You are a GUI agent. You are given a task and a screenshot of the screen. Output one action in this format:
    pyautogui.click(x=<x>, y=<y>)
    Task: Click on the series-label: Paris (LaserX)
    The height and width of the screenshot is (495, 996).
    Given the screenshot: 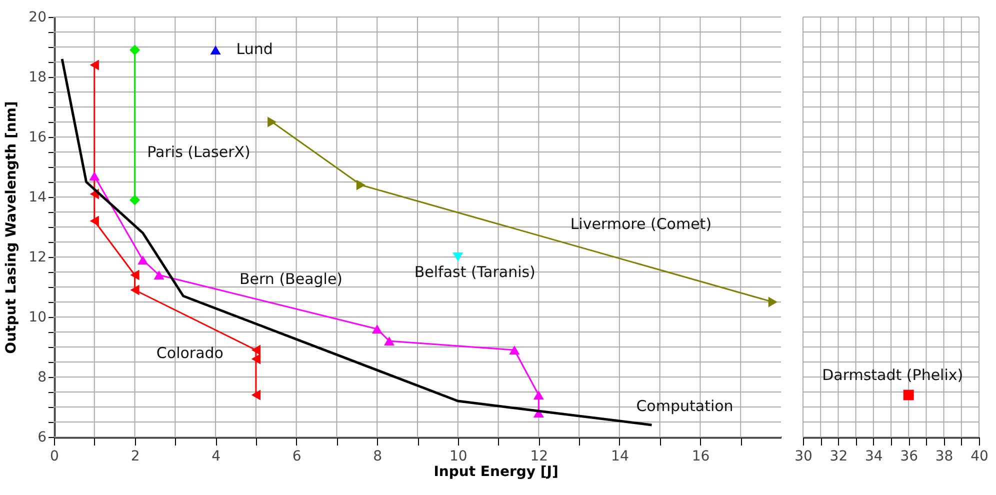 What is the action you would take?
    pyautogui.click(x=198, y=152)
    